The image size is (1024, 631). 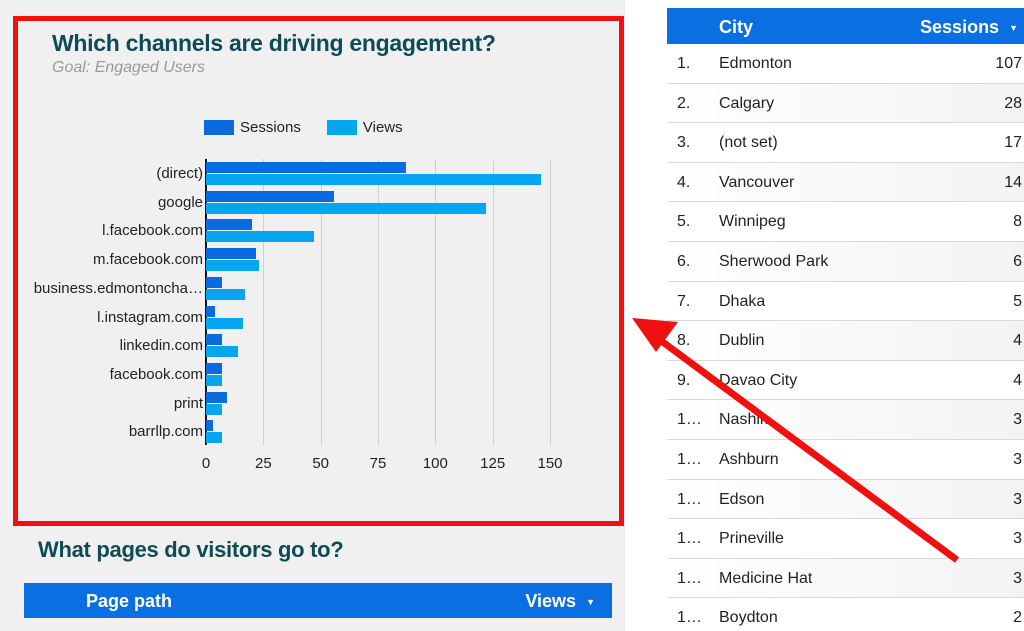 I want to click on x-tick-label: 150, so click(x=550, y=463).